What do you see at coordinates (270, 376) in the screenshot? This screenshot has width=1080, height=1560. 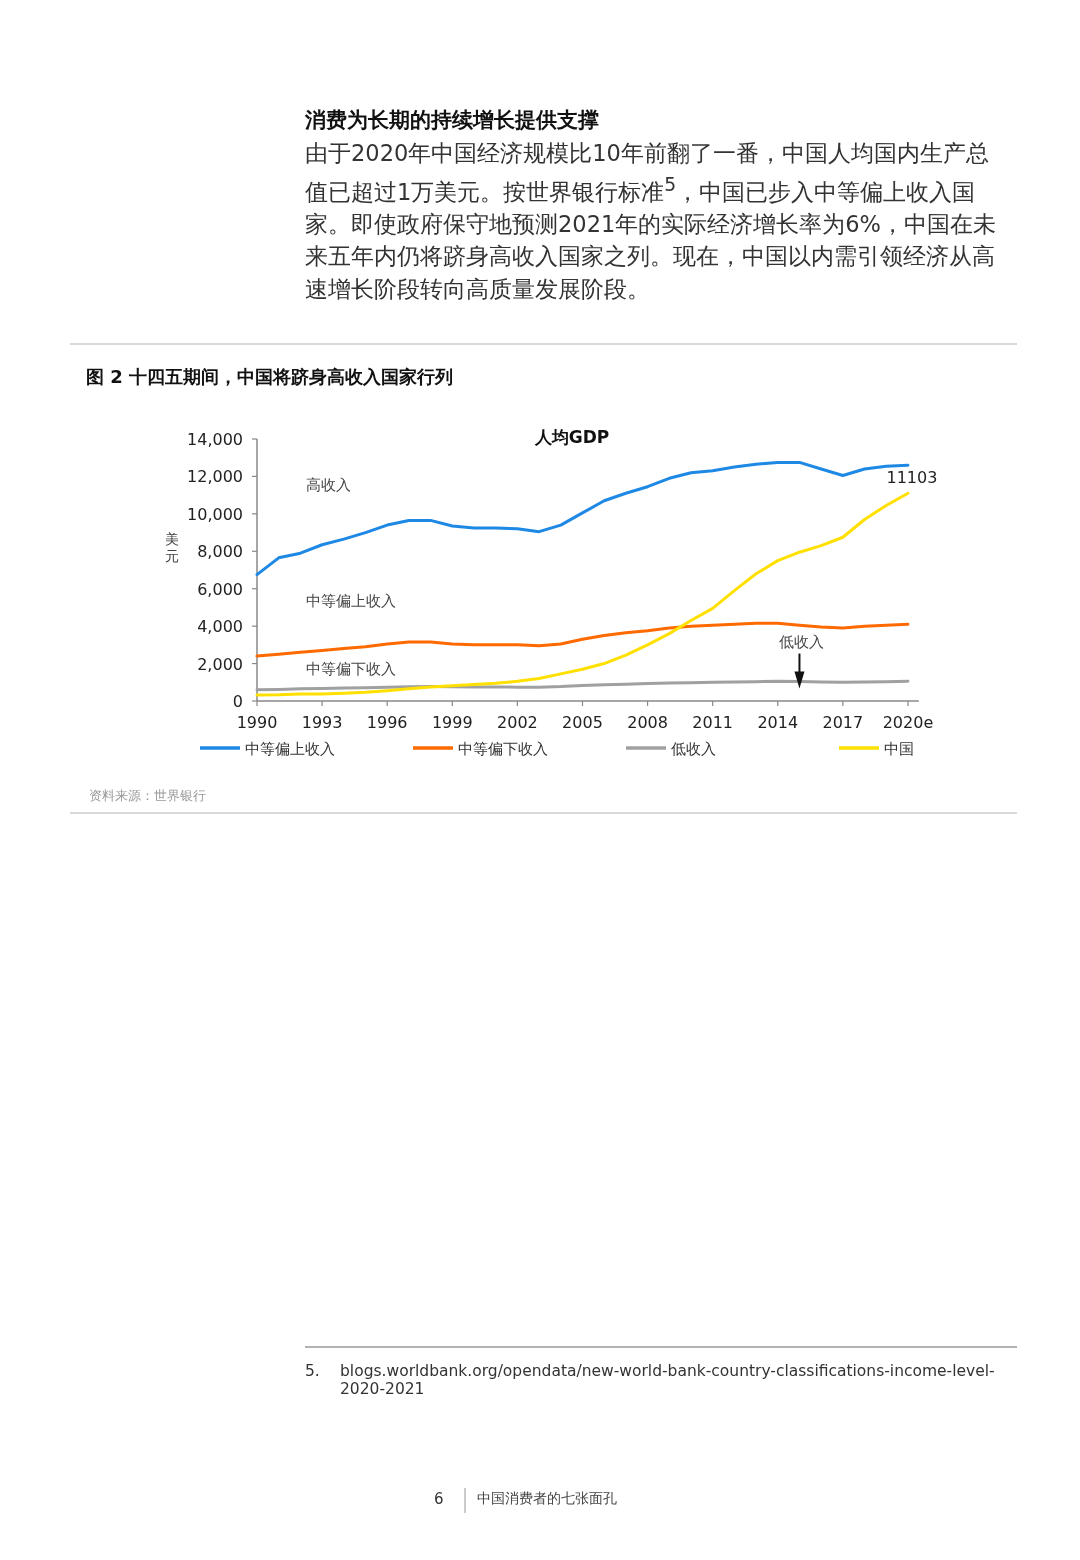 I see `chart-title: 图 2 十四五期间，中国将跻身高收入国家行列` at bounding box center [270, 376].